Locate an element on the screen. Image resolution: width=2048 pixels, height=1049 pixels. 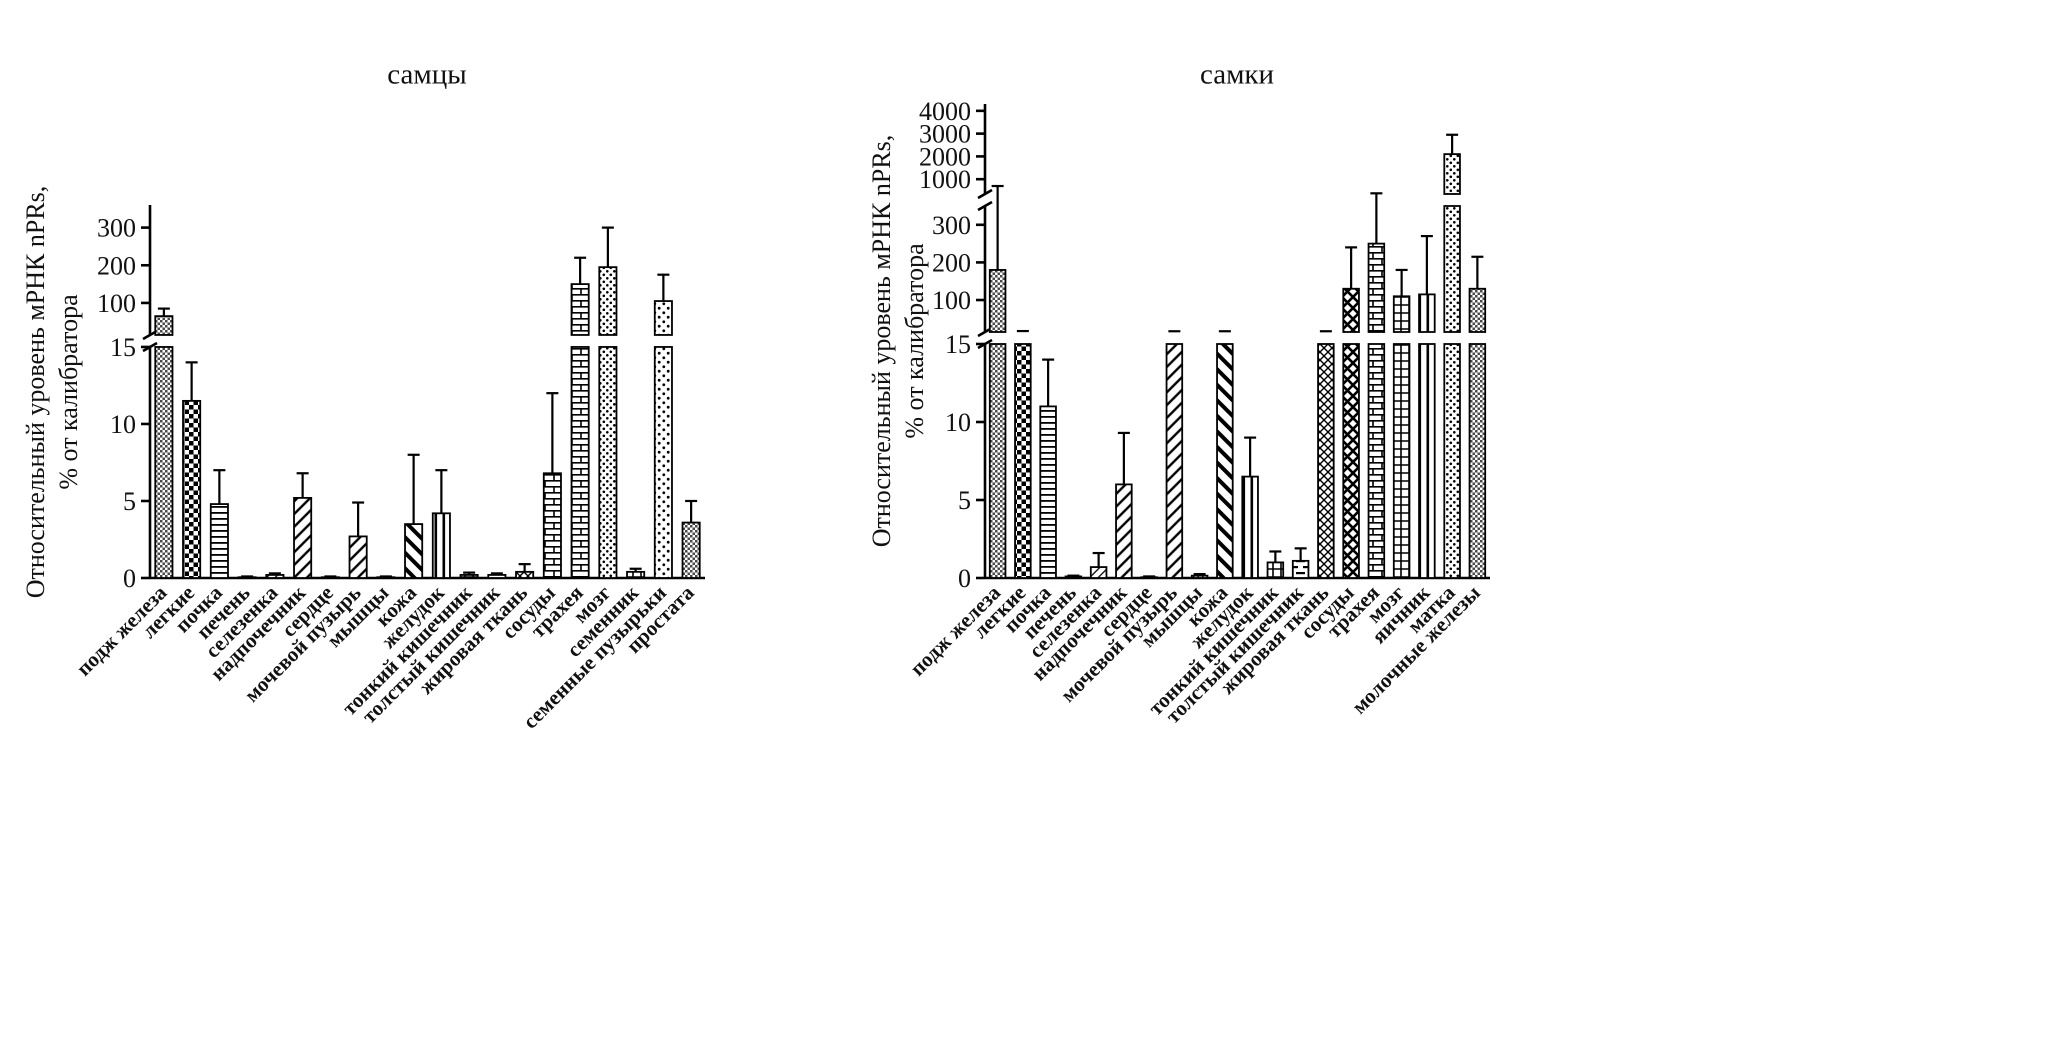
y-axis-label-females-line2: % от калибратора is located at coordinates (914, 341).